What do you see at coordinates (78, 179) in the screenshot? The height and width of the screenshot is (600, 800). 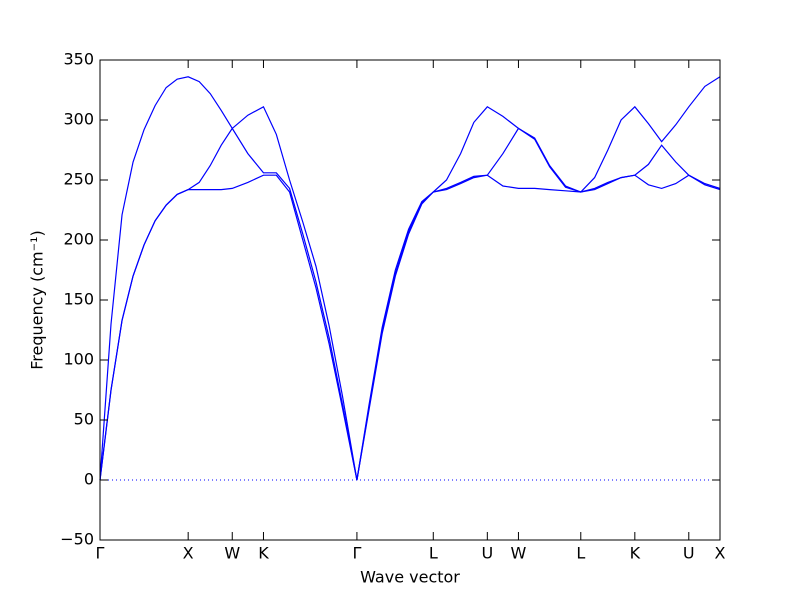 I see `y-tick-label: 250` at bounding box center [78, 179].